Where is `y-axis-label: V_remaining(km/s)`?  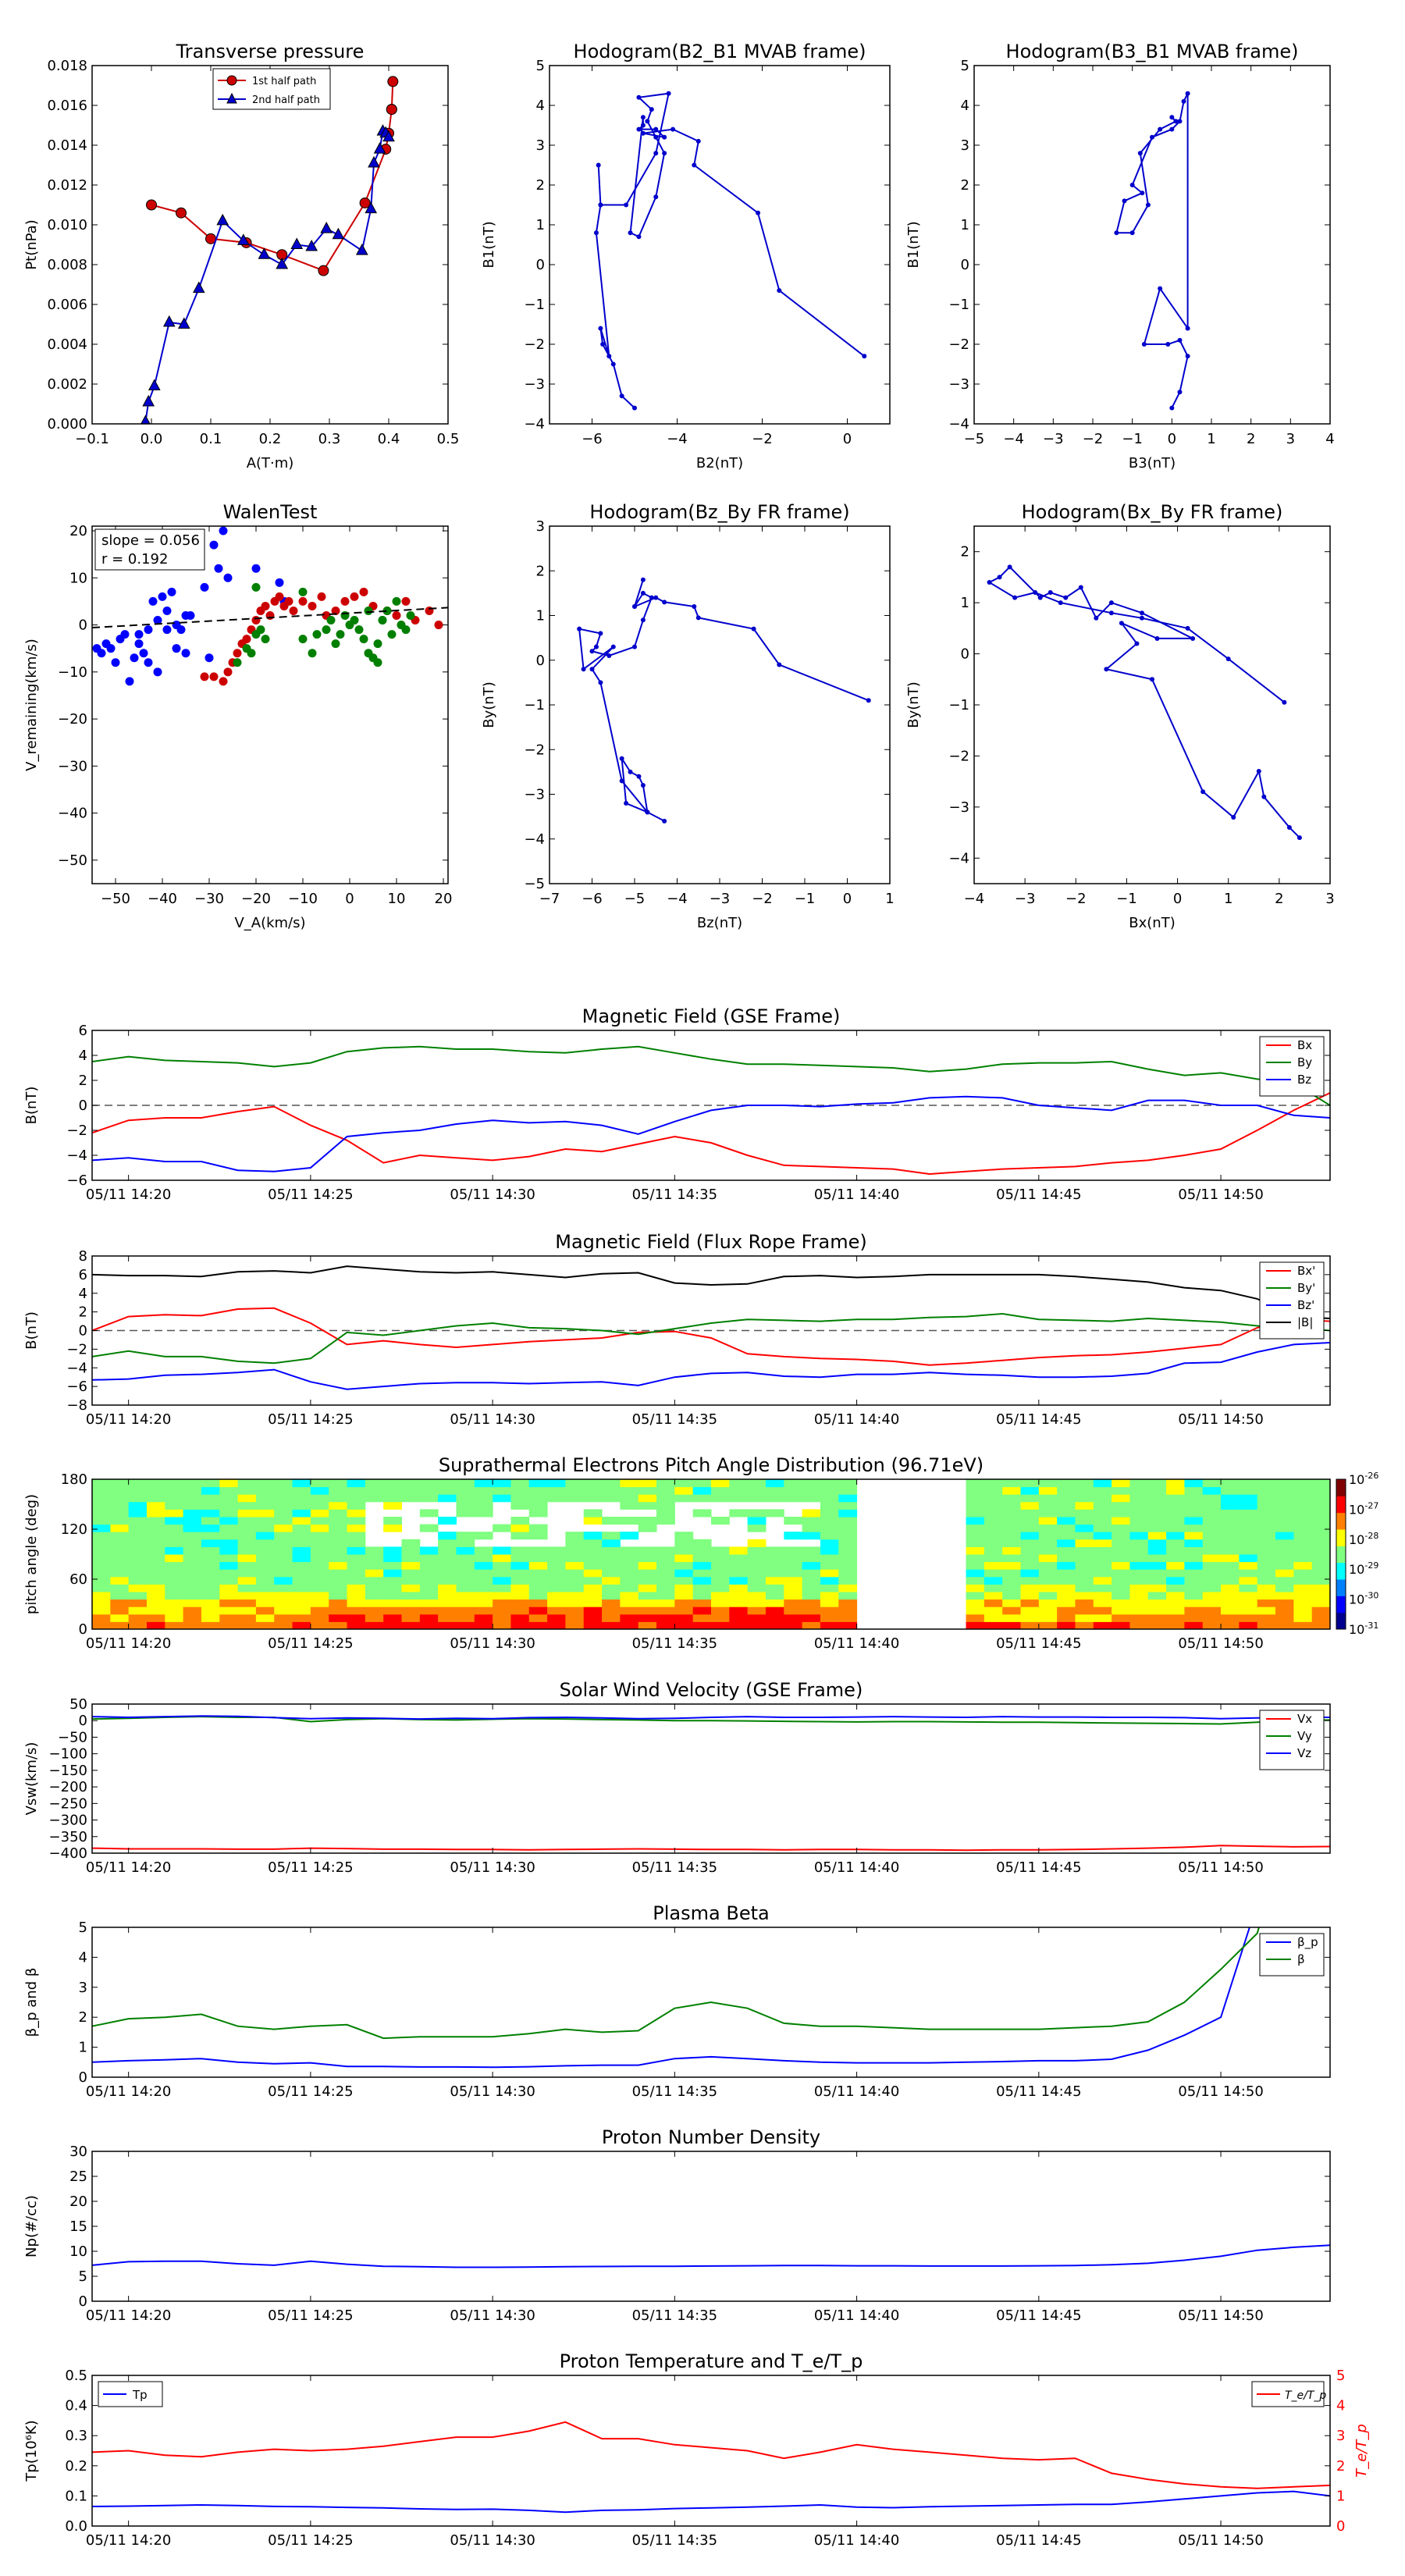
y-axis-label: V_remaining(km/s) is located at coordinates (32, 705).